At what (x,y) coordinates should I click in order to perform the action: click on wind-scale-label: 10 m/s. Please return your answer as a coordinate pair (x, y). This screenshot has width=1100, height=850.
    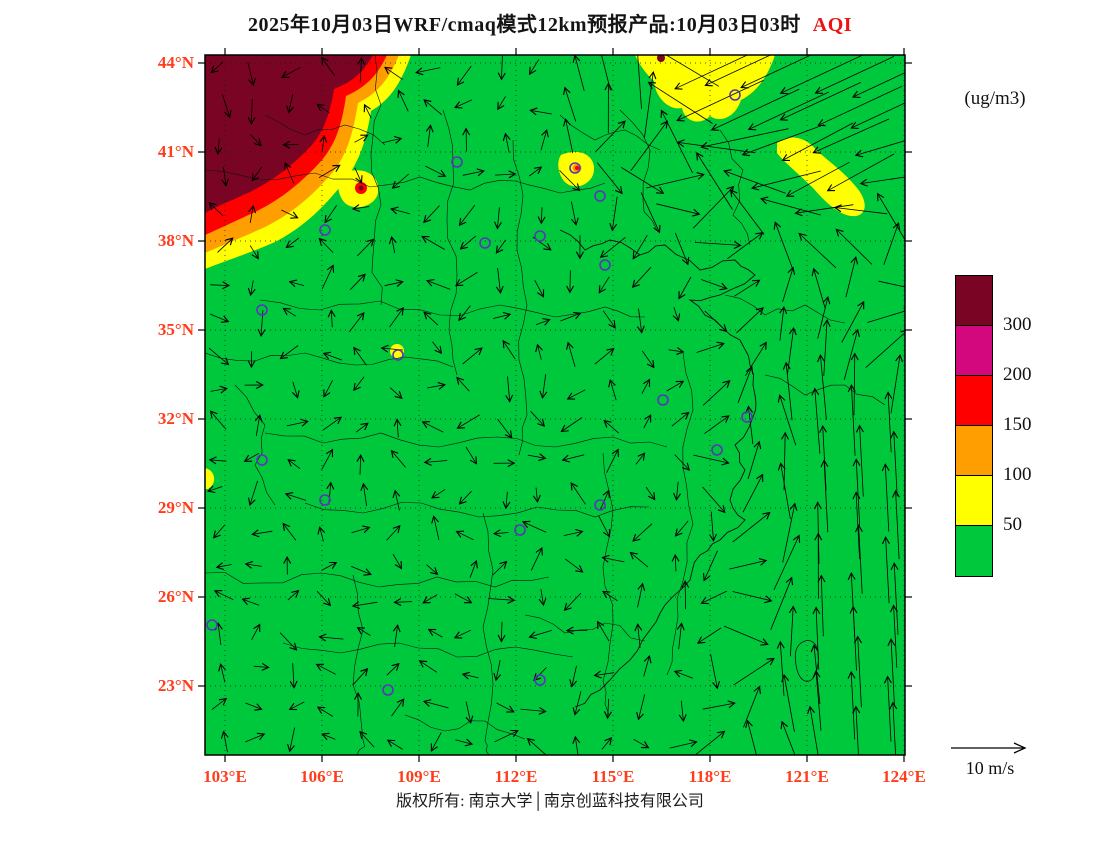
    Looking at the image, I should click on (990, 768).